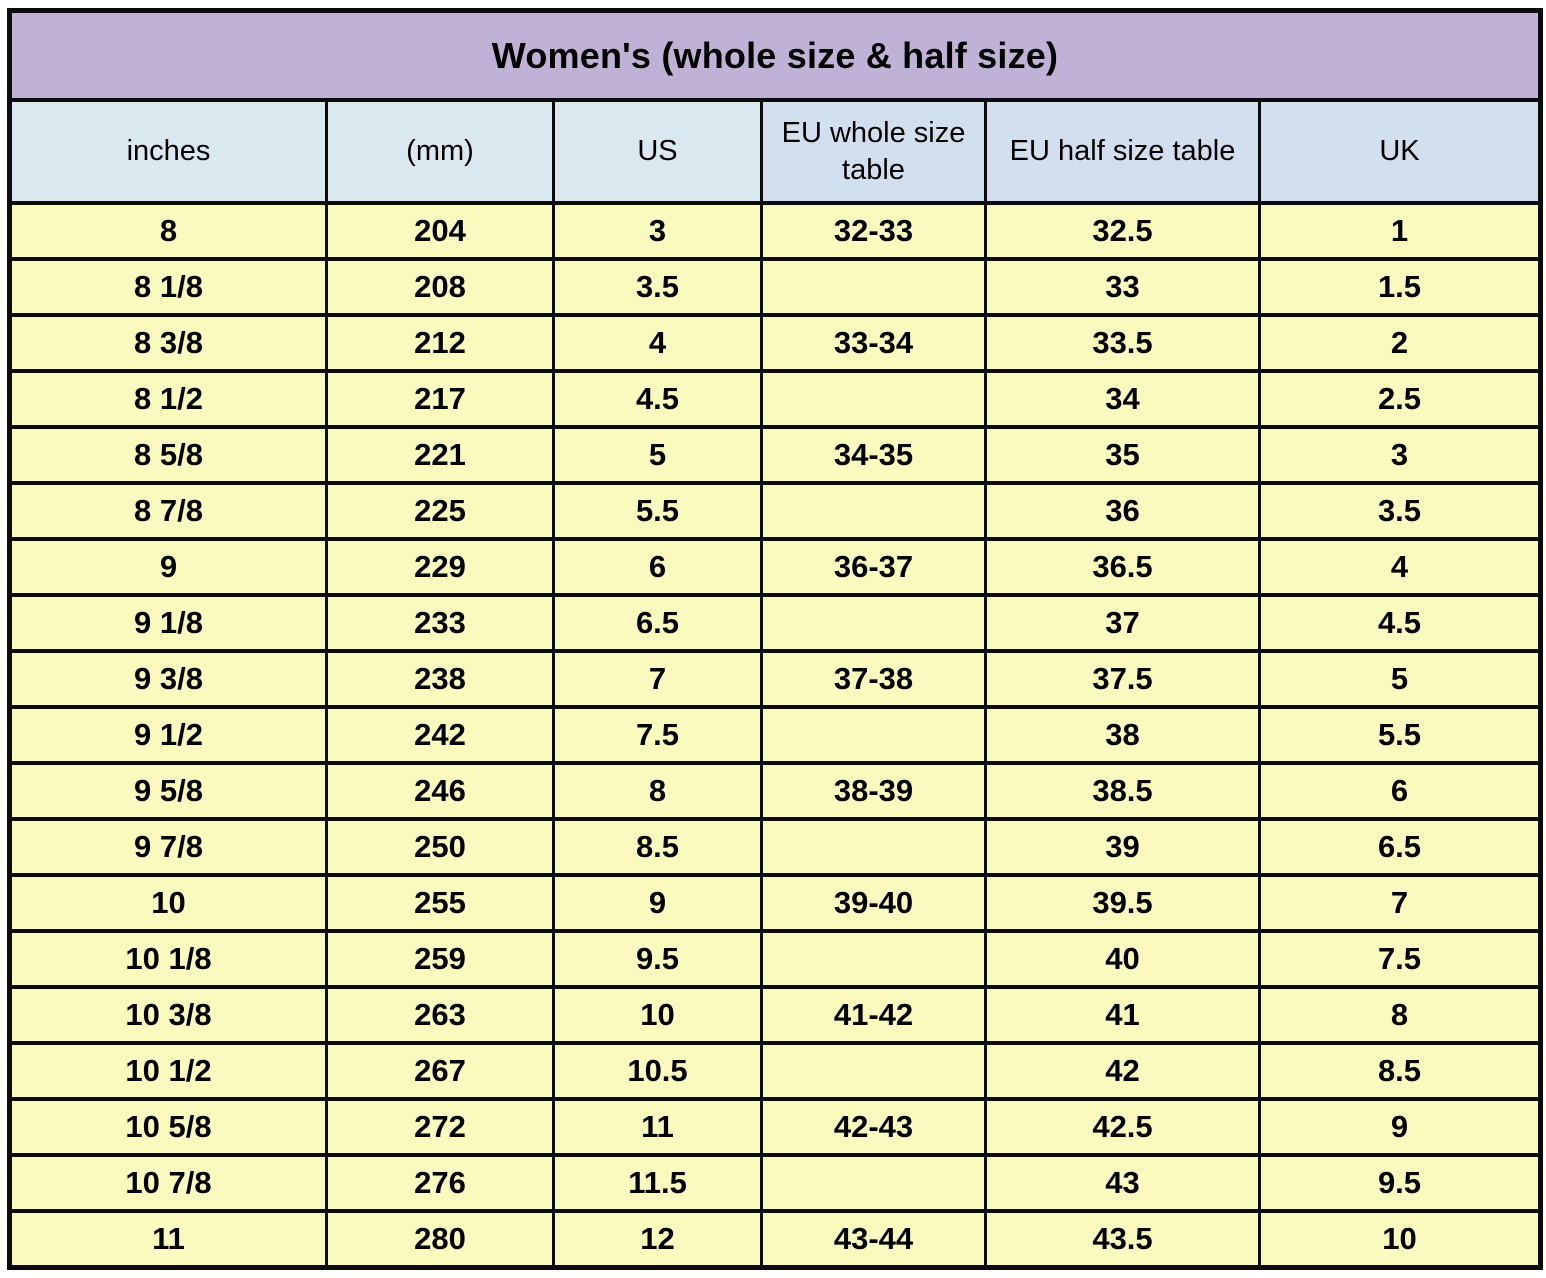  Describe the element at coordinates (873, 903) in the screenshot. I see `cell-eu-whole-size: 39-40` at that location.